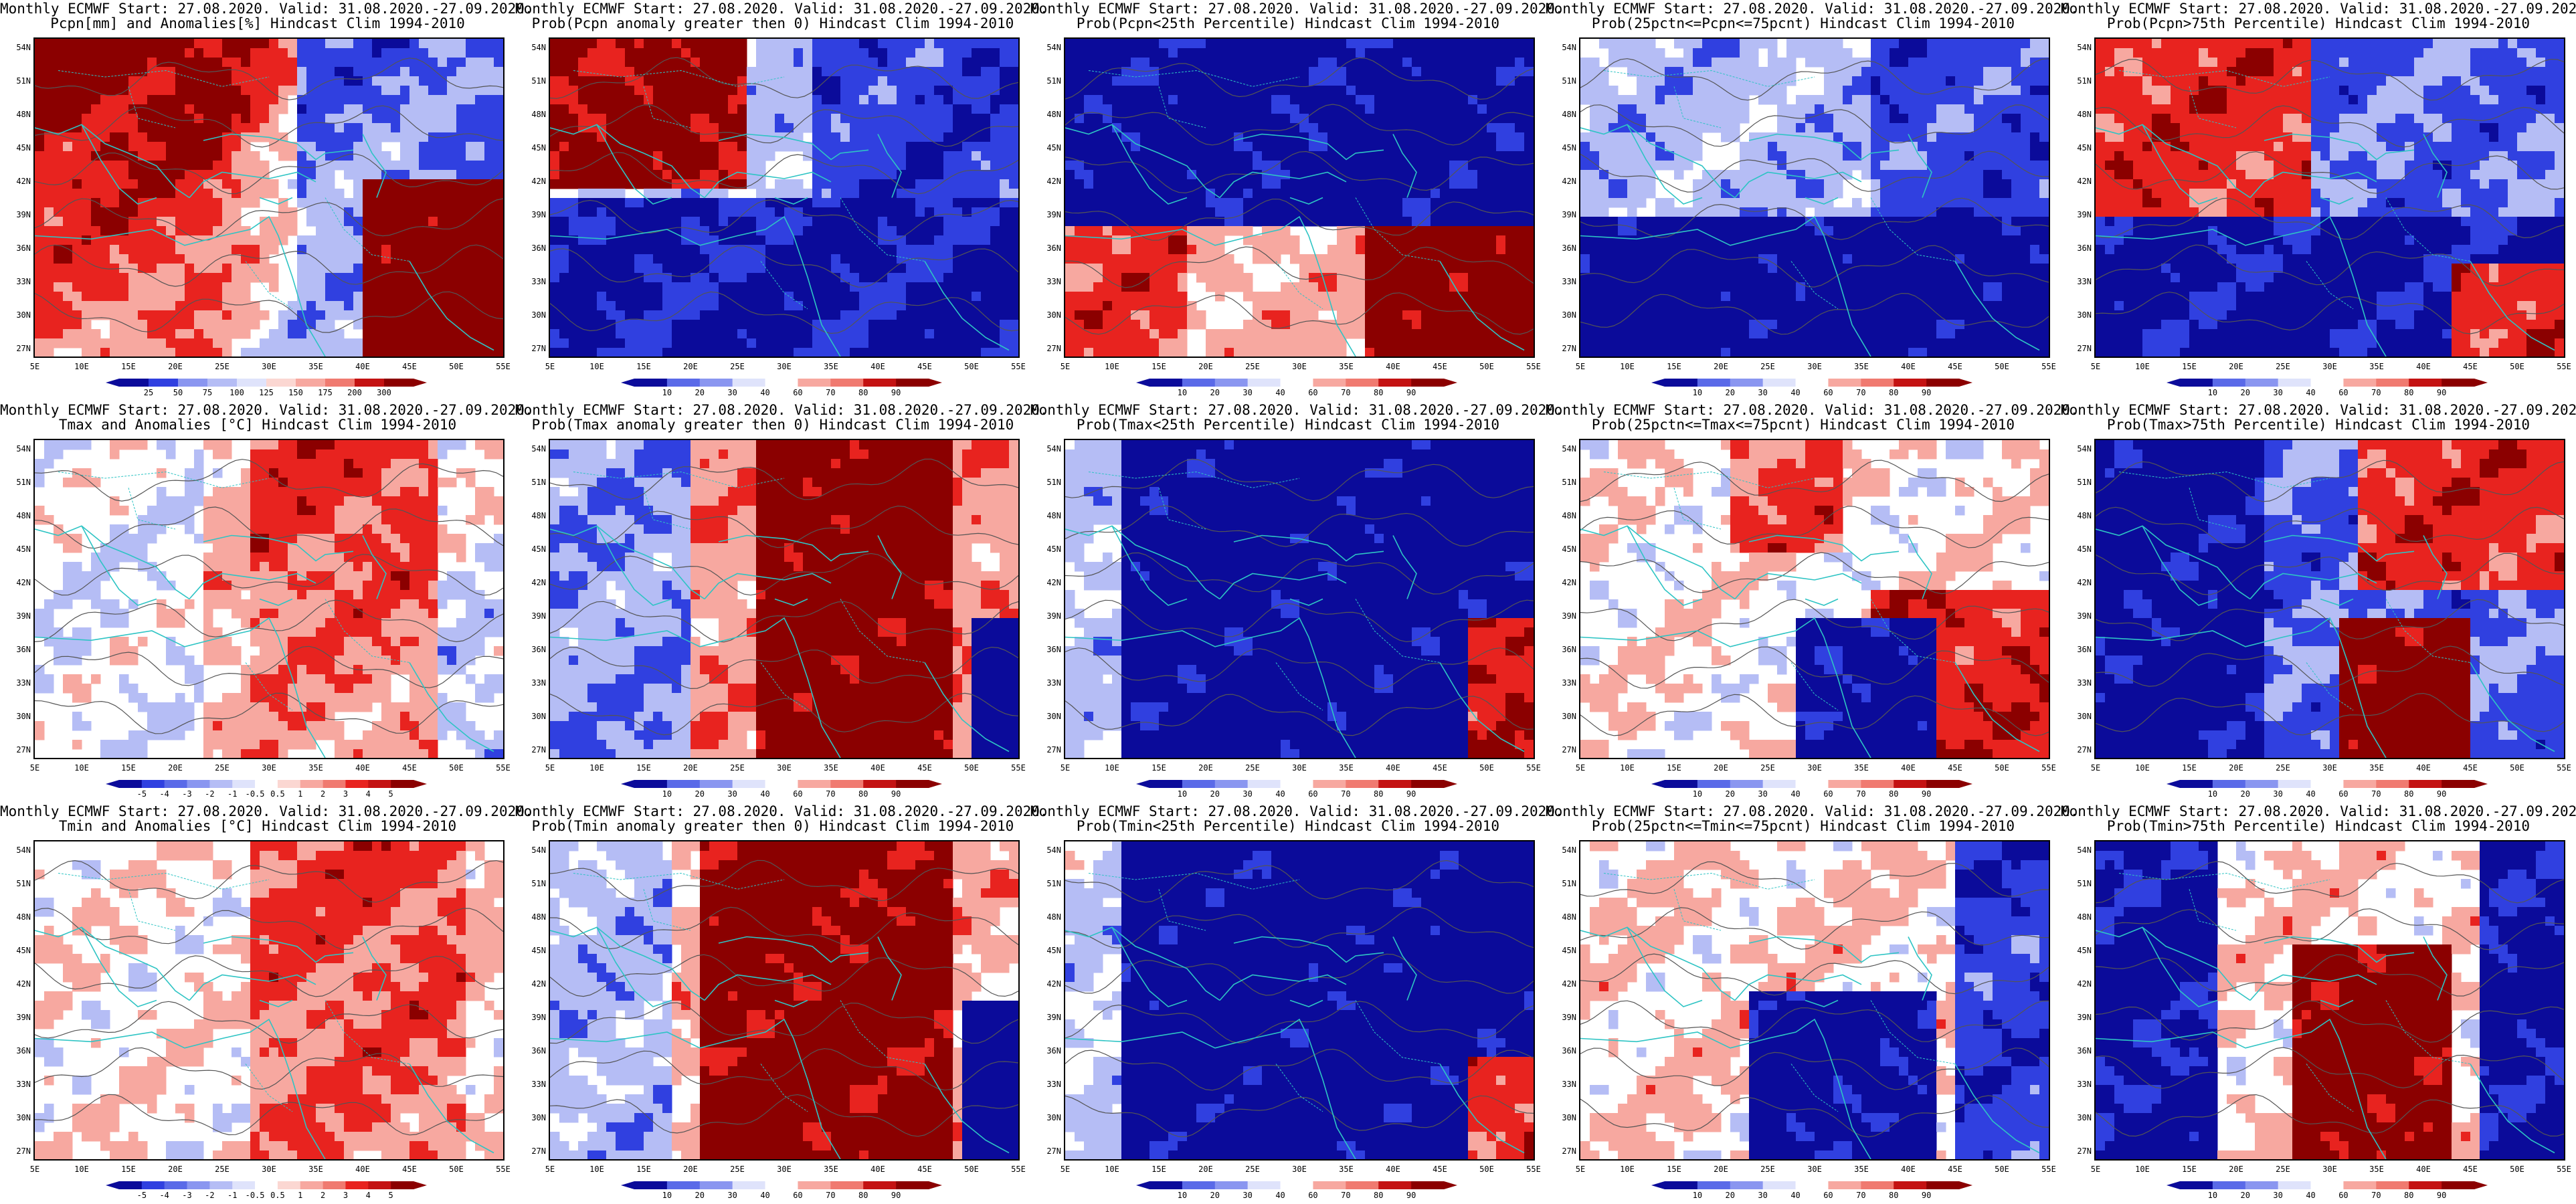 The width and height of the screenshot is (2576, 1204). I want to click on color-bar-label: 125, so click(266, 392).